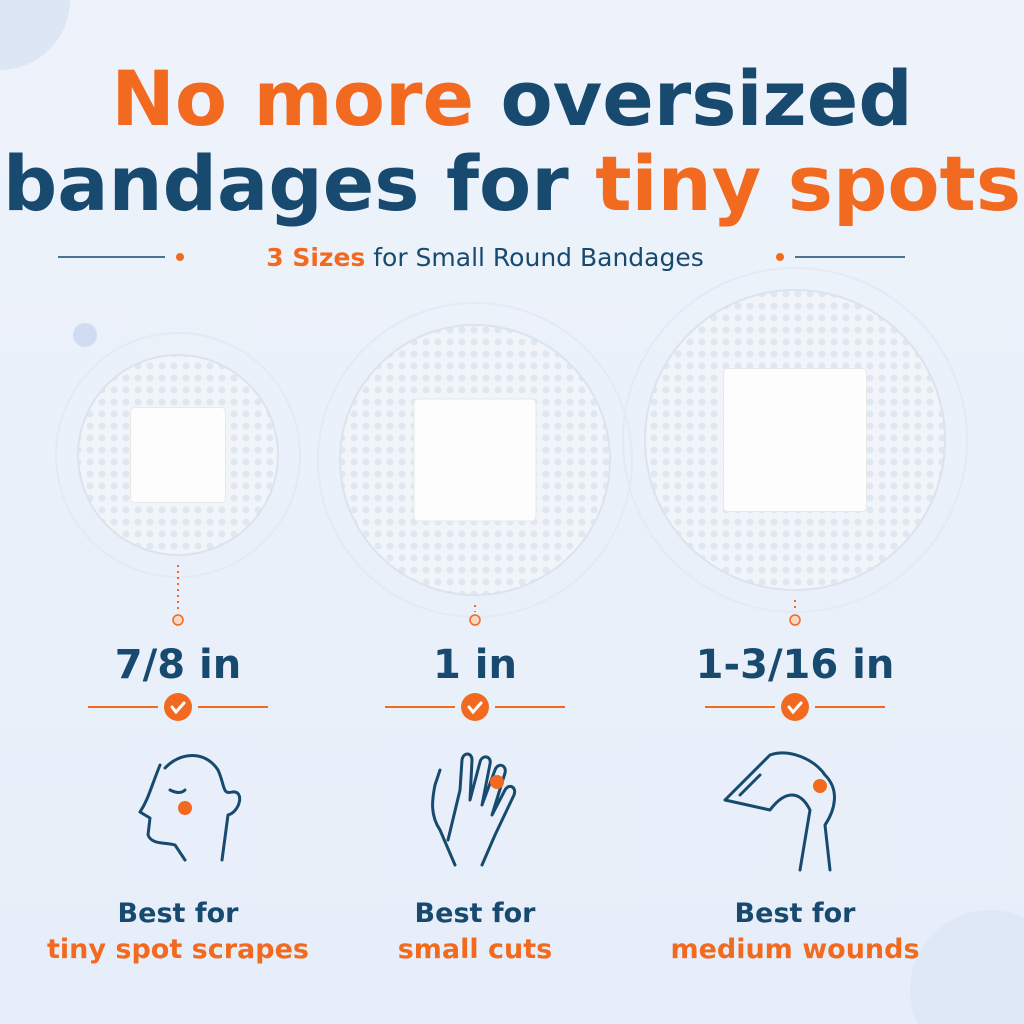 This screenshot has width=1024, height=1024. Describe the element at coordinates (794, 949) in the screenshot. I see `use-label: medium wounds` at that location.